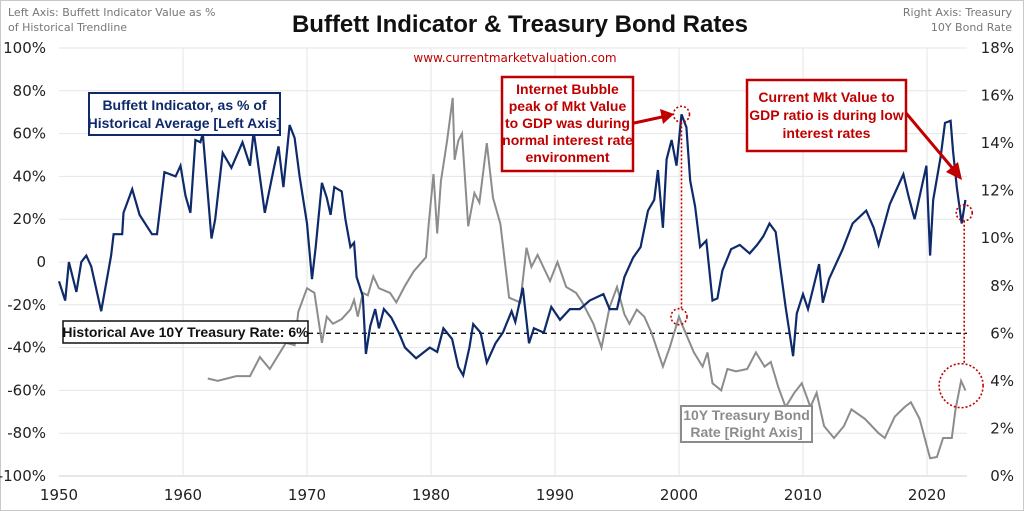 This screenshot has width=1024, height=511. I want to click on left-axis-note-line1: Left Axis: Buffett Indicator Value as %, so click(111, 12).